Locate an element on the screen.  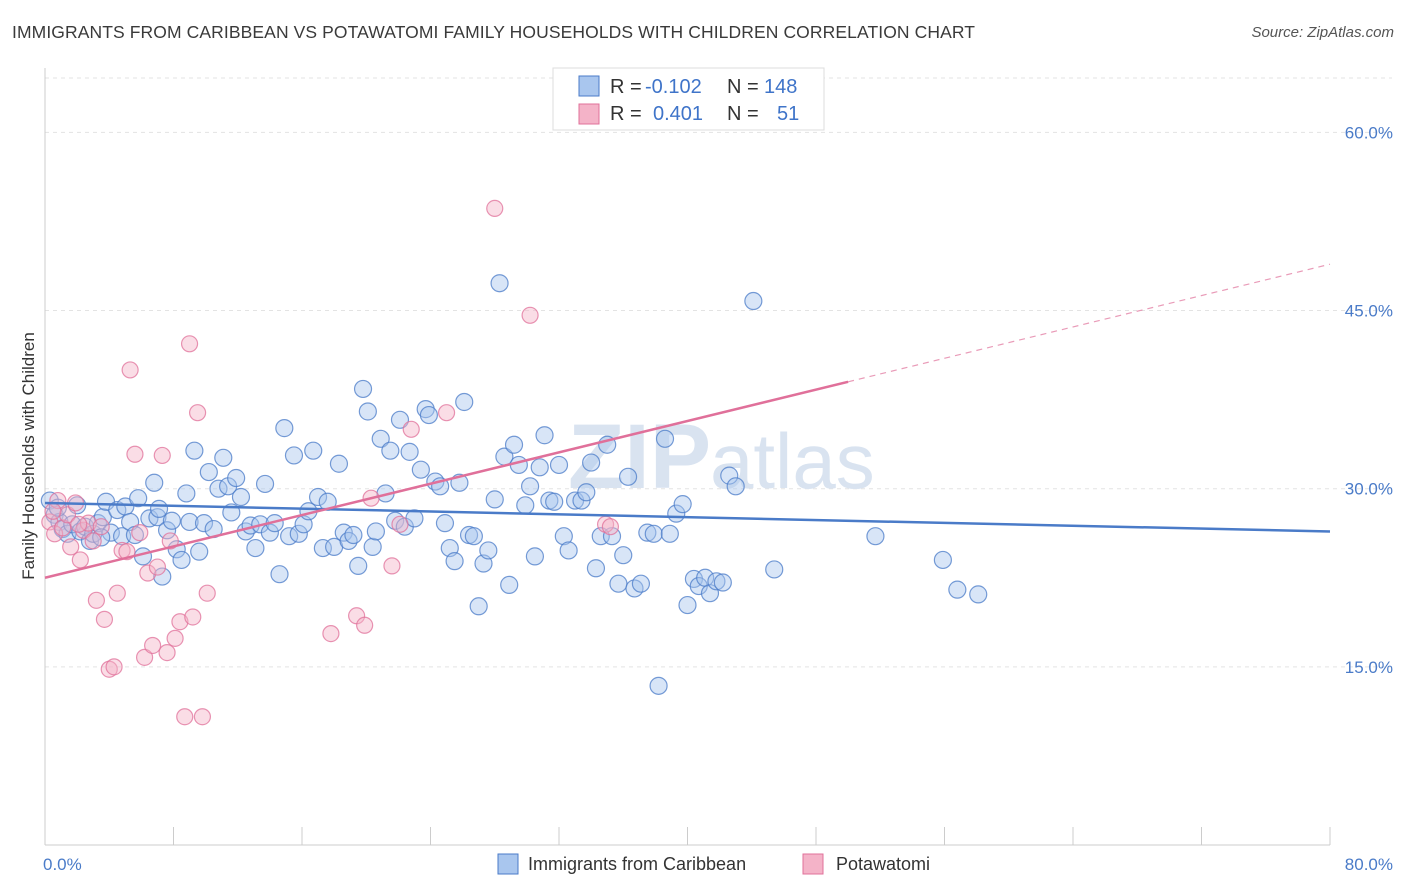
legend-swatch-blue is located at coordinates (589, 86).